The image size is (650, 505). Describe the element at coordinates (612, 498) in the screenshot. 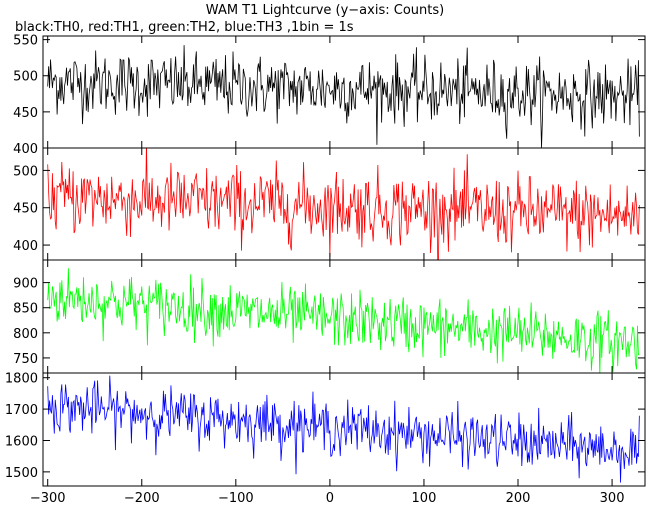

I see `x-tick-label: 300` at that location.